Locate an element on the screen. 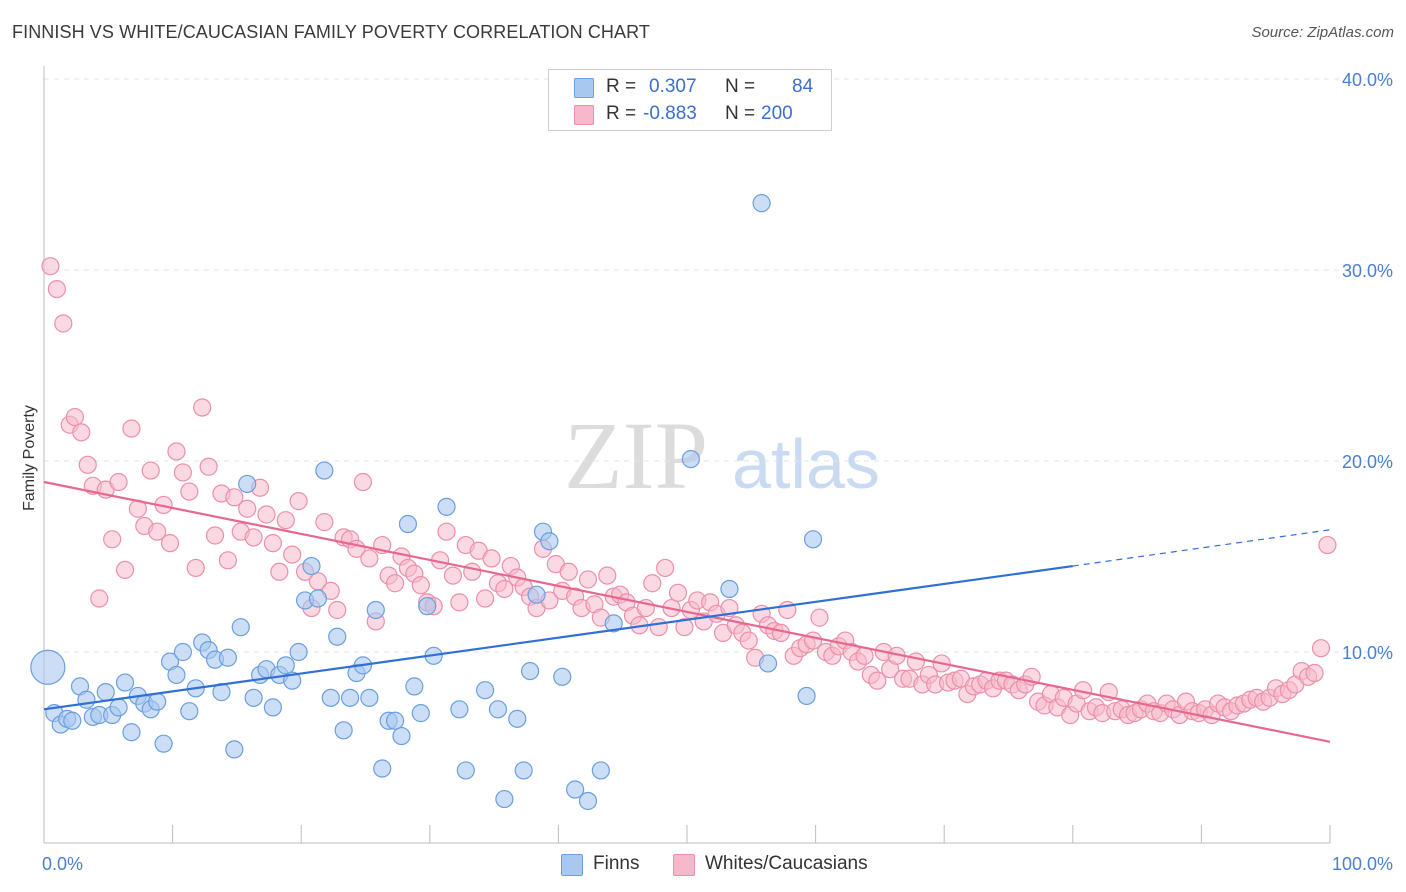 The width and height of the screenshot is (1406, 892). y-tick-label: 30.0% is located at coordinates (1367, 271).